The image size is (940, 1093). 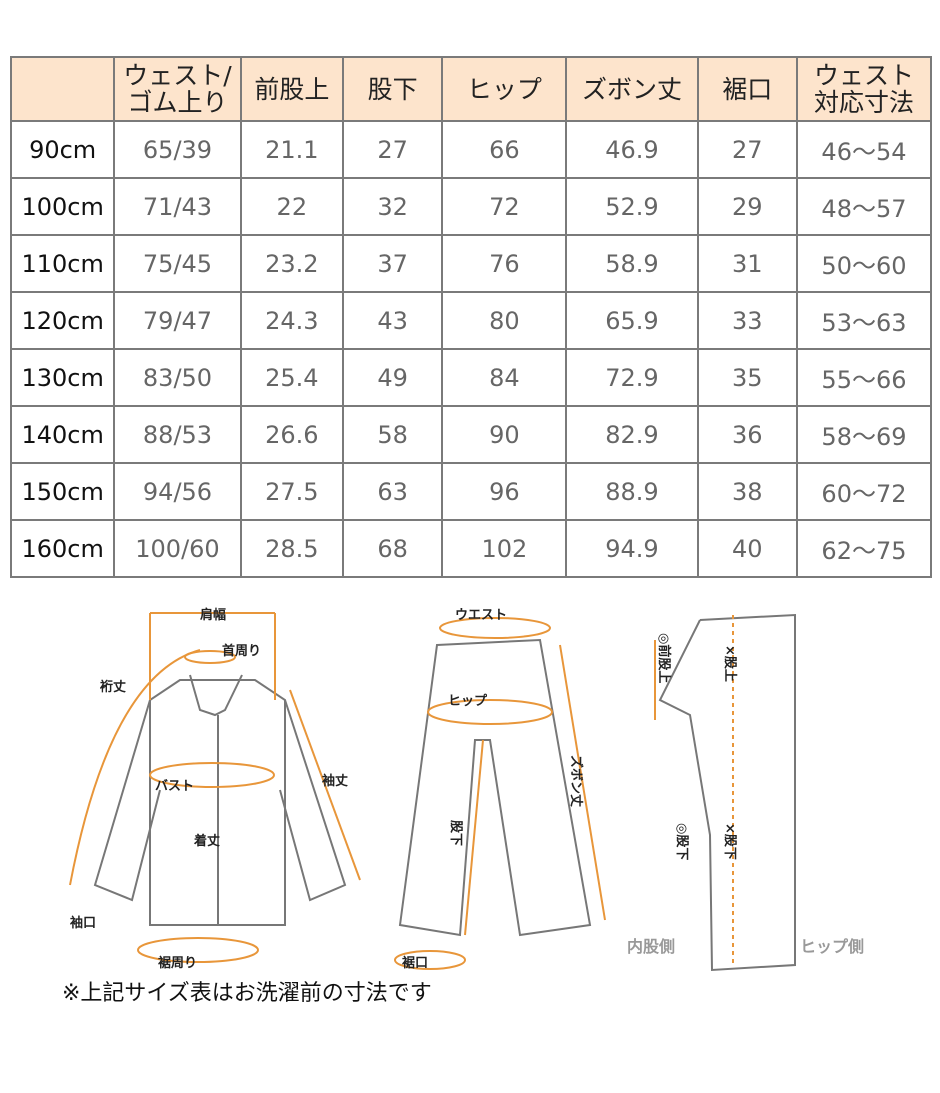 I want to click on value-cell: 58, so click(x=392, y=434).